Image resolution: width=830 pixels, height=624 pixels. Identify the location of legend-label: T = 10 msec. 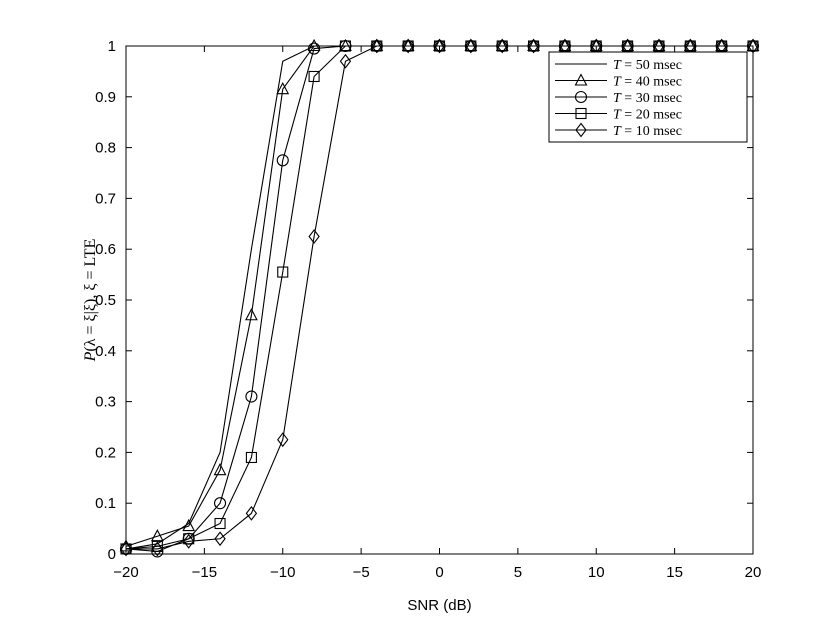
(647, 131).